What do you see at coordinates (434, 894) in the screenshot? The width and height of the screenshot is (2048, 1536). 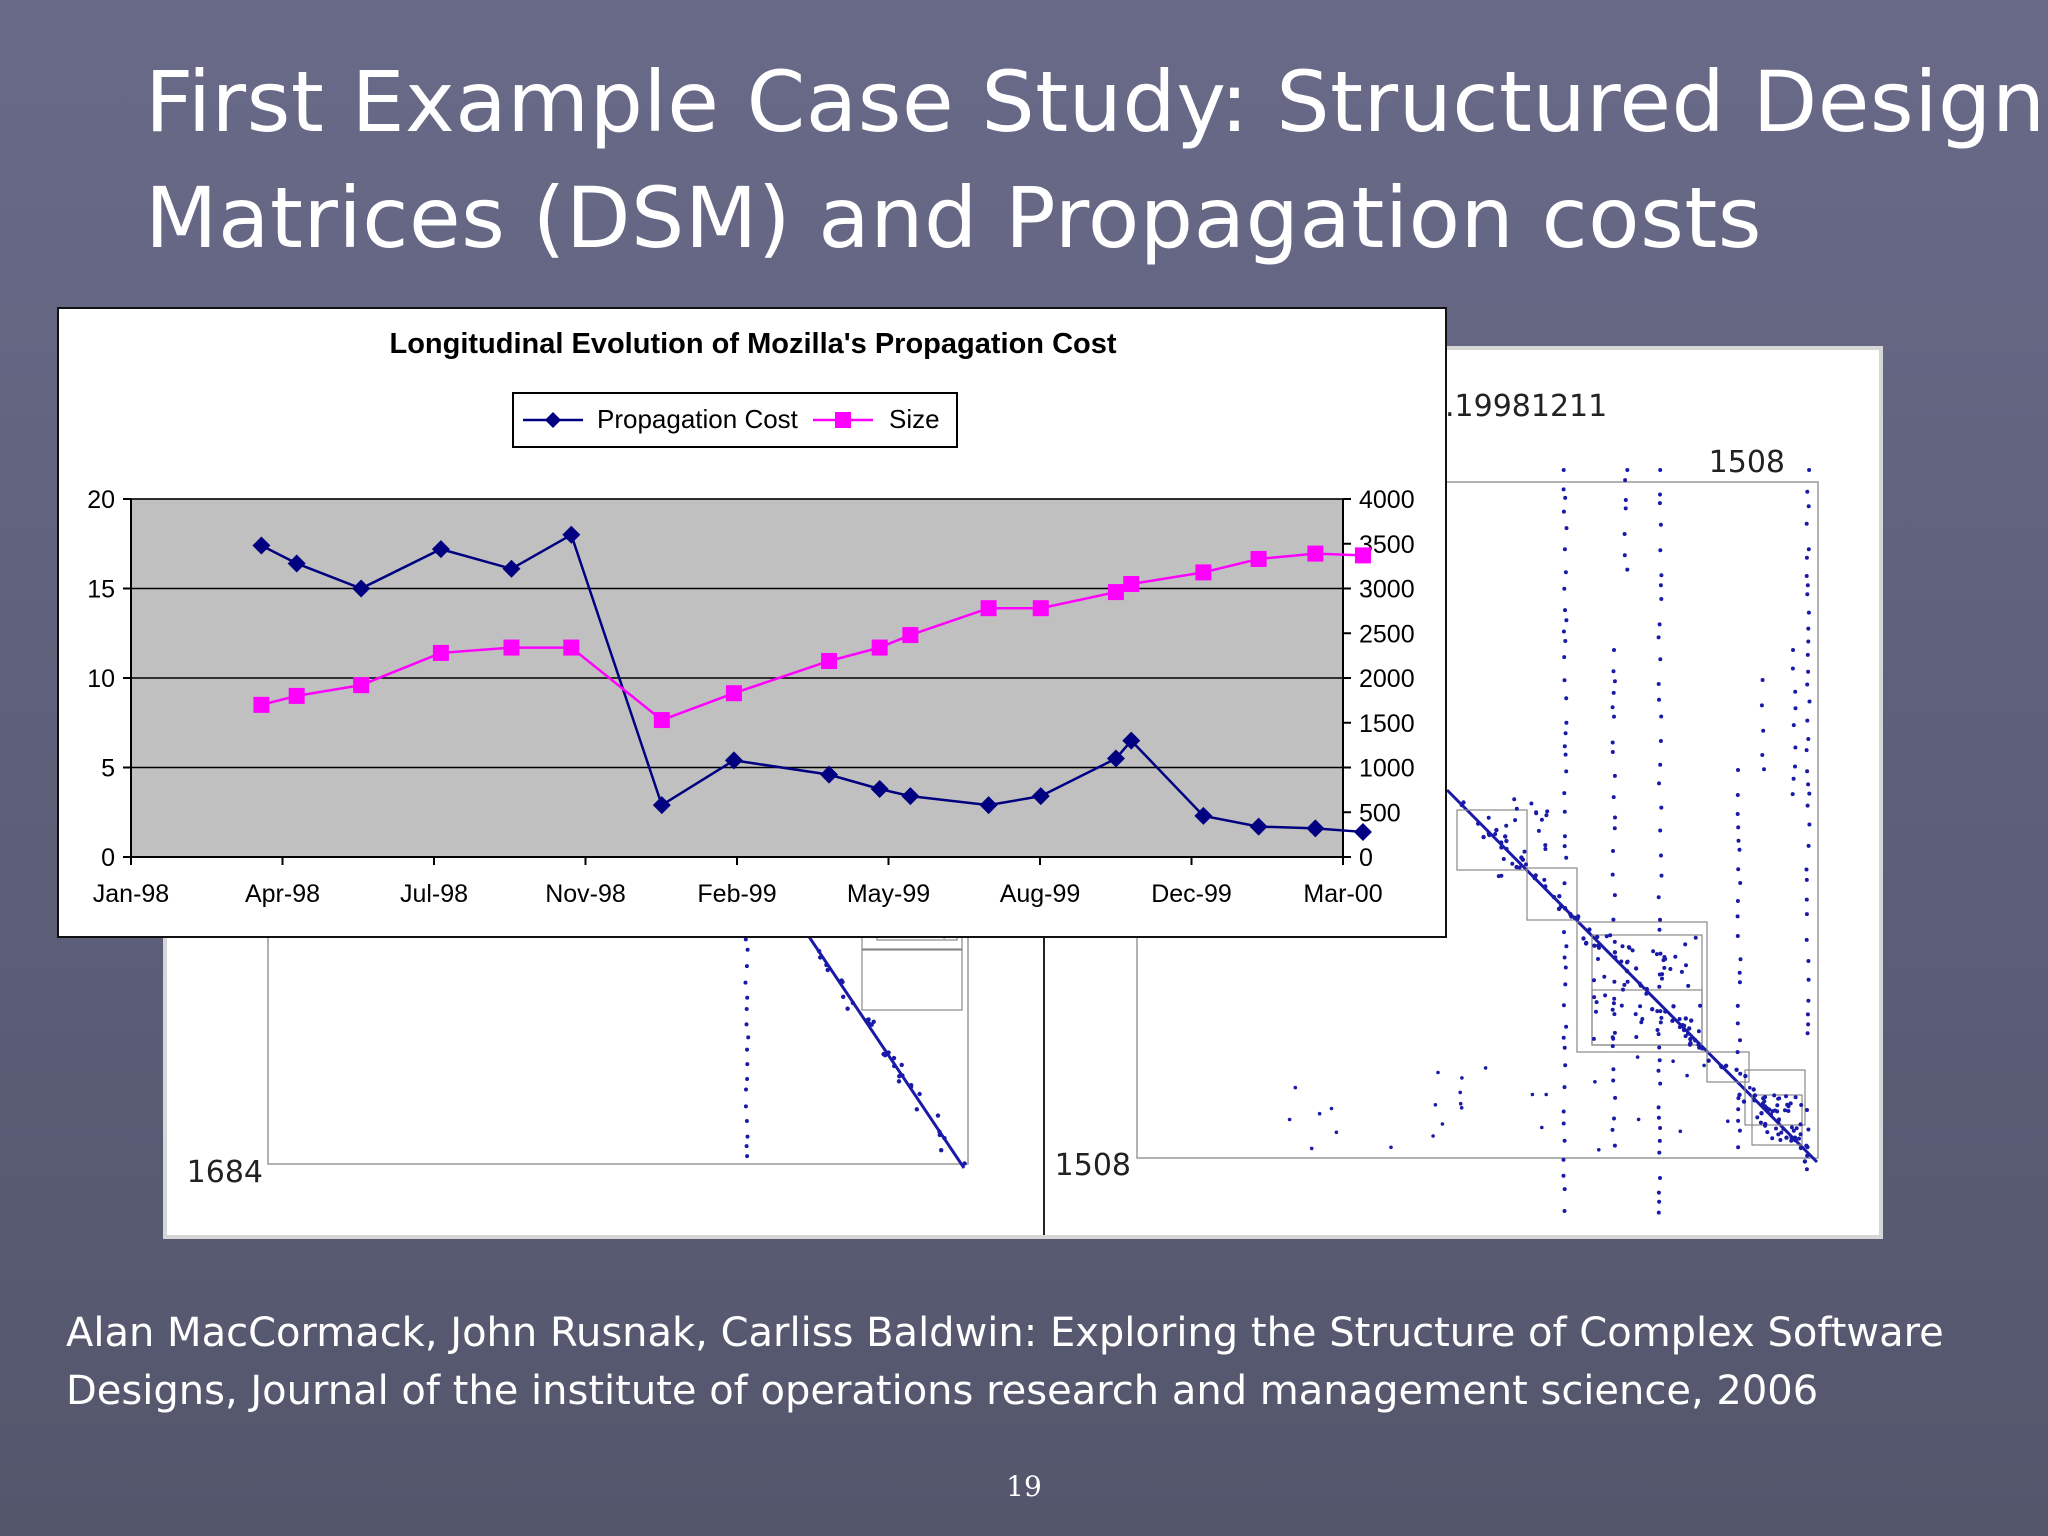 I see `x-tick-label: Jul-98` at bounding box center [434, 894].